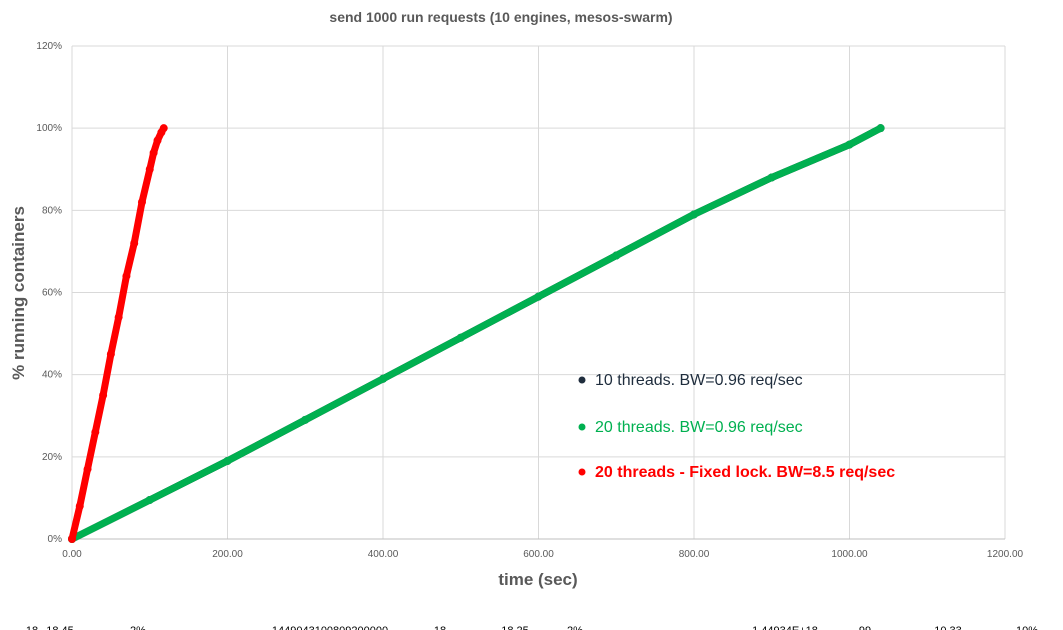  Describe the element at coordinates (383, 554) in the screenshot. I see `x-tick-label: 400.00` at that location.